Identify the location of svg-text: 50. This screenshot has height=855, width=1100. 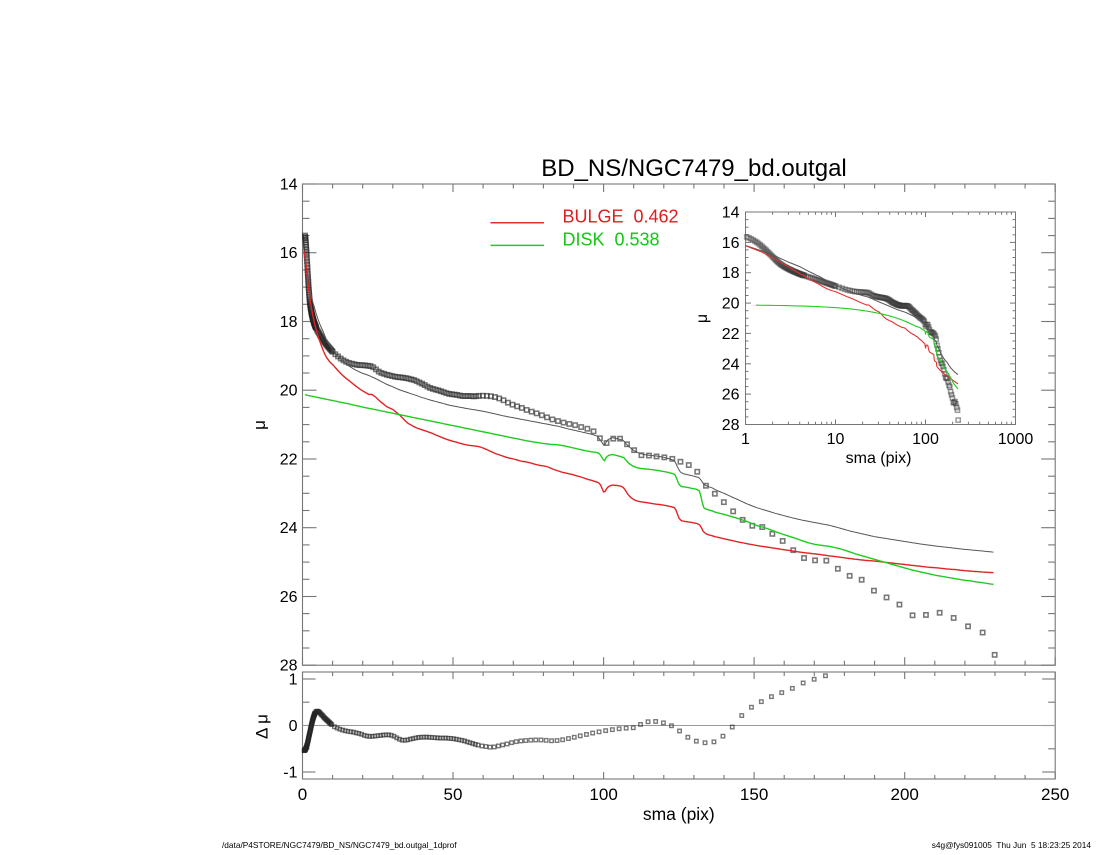
(453, 794).